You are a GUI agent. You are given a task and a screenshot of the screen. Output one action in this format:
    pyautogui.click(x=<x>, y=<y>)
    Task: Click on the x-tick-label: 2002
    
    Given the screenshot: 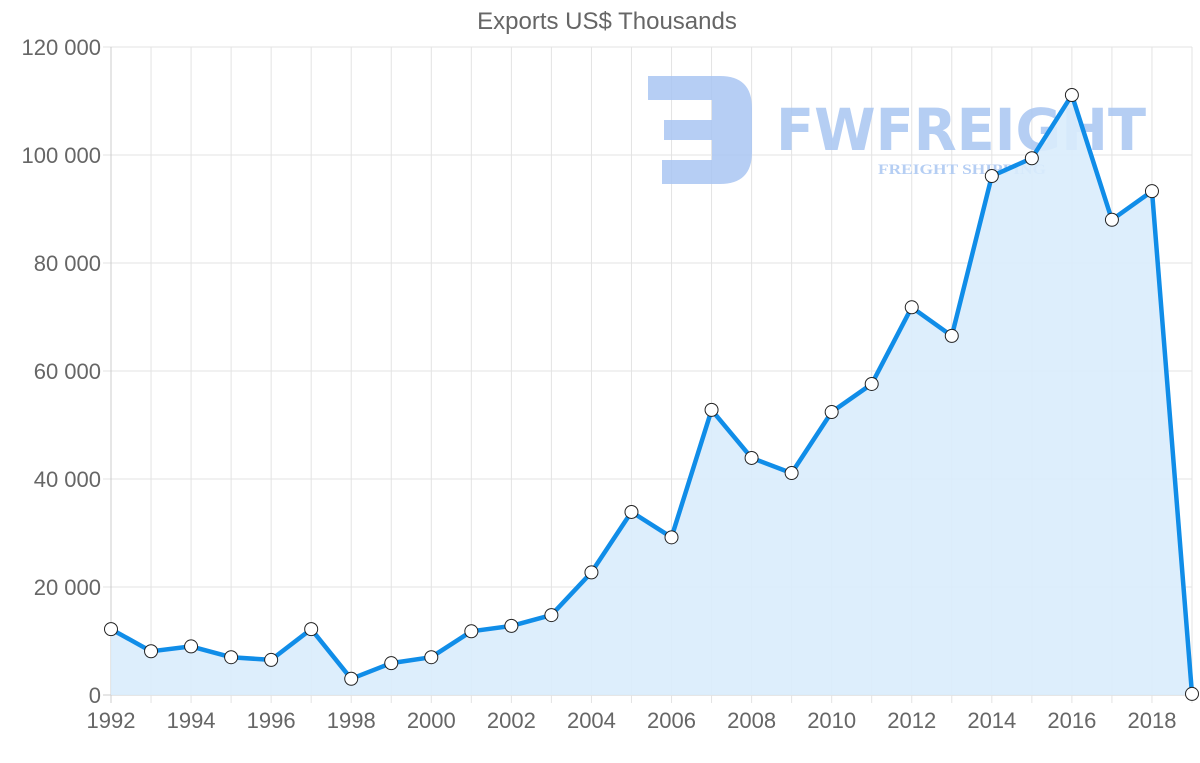 What is the action you would take?
    pyautogui.click(x=511, y=720)
    